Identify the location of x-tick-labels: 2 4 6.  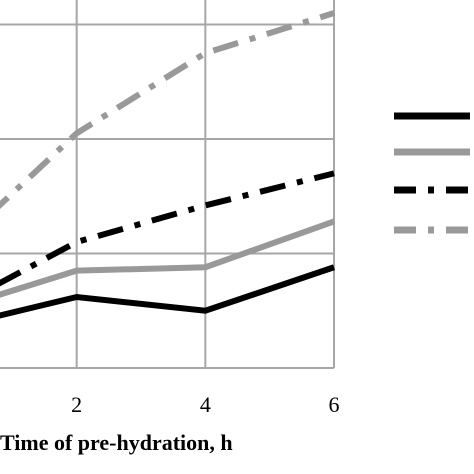
(205, 404).